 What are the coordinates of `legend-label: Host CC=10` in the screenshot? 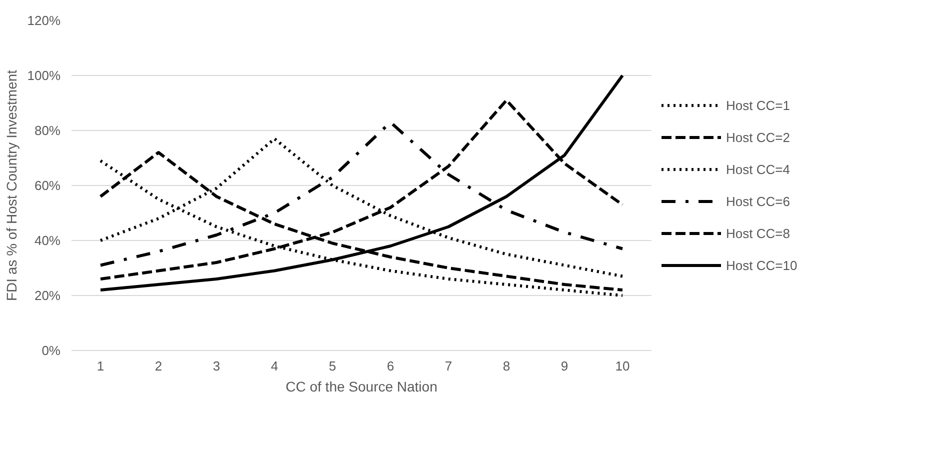 It's located at (762, 265).